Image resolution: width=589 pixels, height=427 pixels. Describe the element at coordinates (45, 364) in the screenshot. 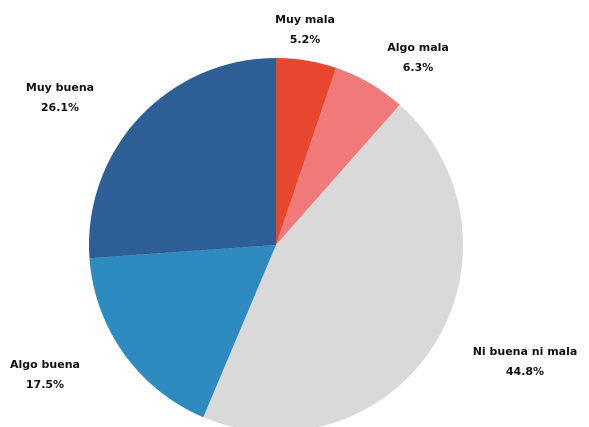

I see `slice-label: Algo buena` at that location.